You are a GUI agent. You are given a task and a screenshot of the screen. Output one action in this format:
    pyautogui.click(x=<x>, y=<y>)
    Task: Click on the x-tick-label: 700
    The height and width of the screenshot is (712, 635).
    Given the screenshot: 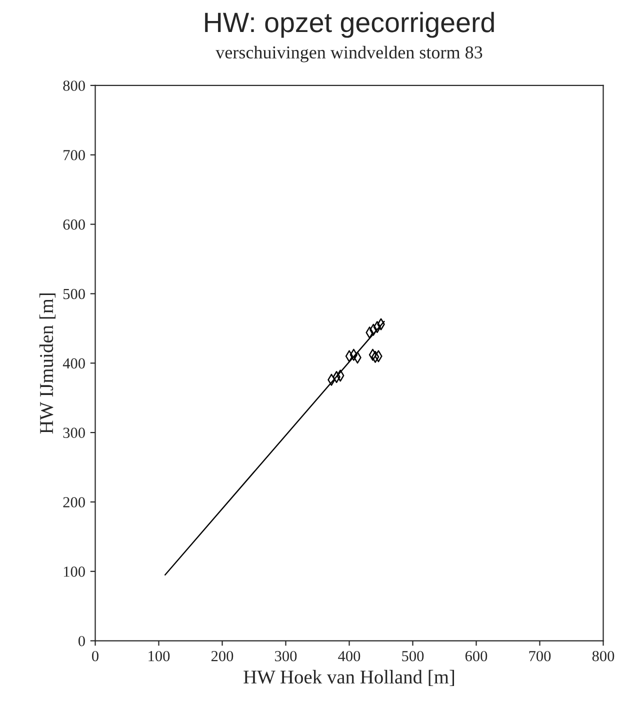 What is the action you would take?
    pyautogui.click(x=540, y=656)
    